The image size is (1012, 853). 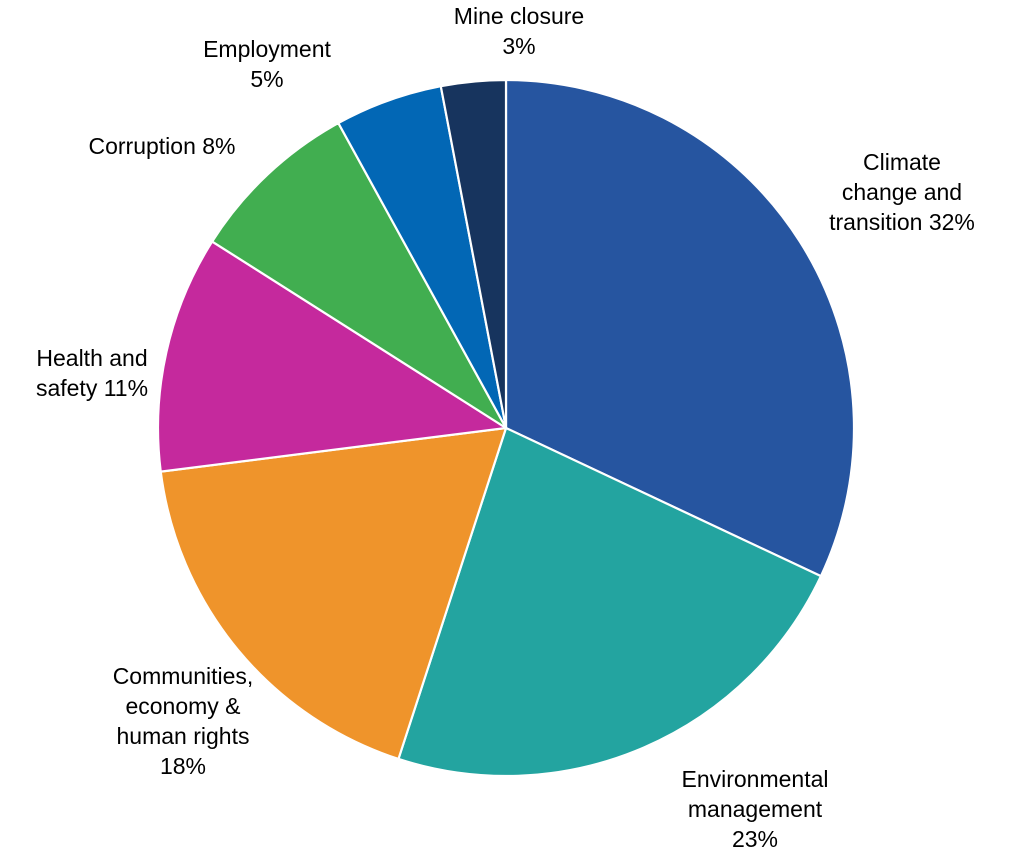 What do you see at coordinates (902, 162) in the screenshot?
I see `slice-label-line: Climate` at bounding box center [902, 162].